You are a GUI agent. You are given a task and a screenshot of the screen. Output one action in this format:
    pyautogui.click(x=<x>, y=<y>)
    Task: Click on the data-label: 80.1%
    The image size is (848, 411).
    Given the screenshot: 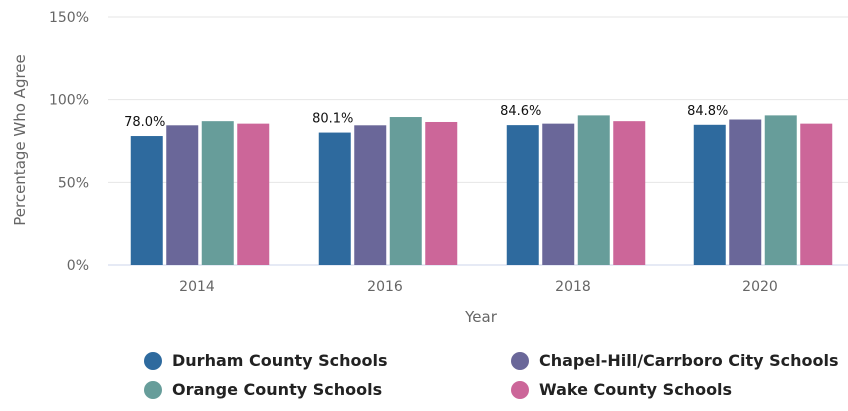 What is the action you would take?
    pyautogui.click(x=332, y=119)
    